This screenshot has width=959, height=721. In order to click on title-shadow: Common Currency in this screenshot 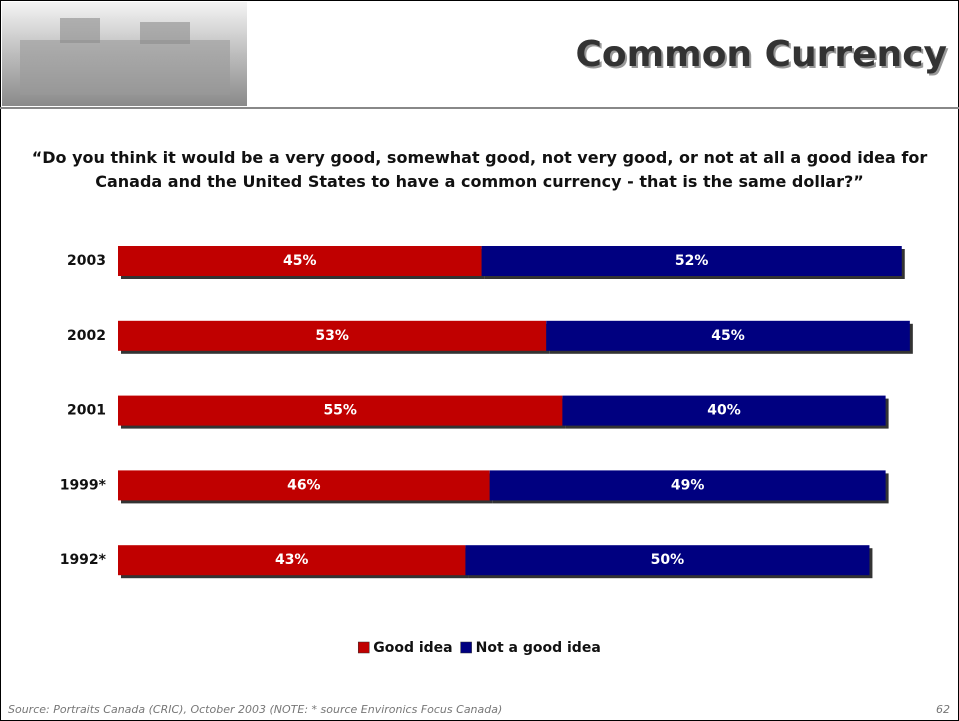, I will do `click(763, 56)`.